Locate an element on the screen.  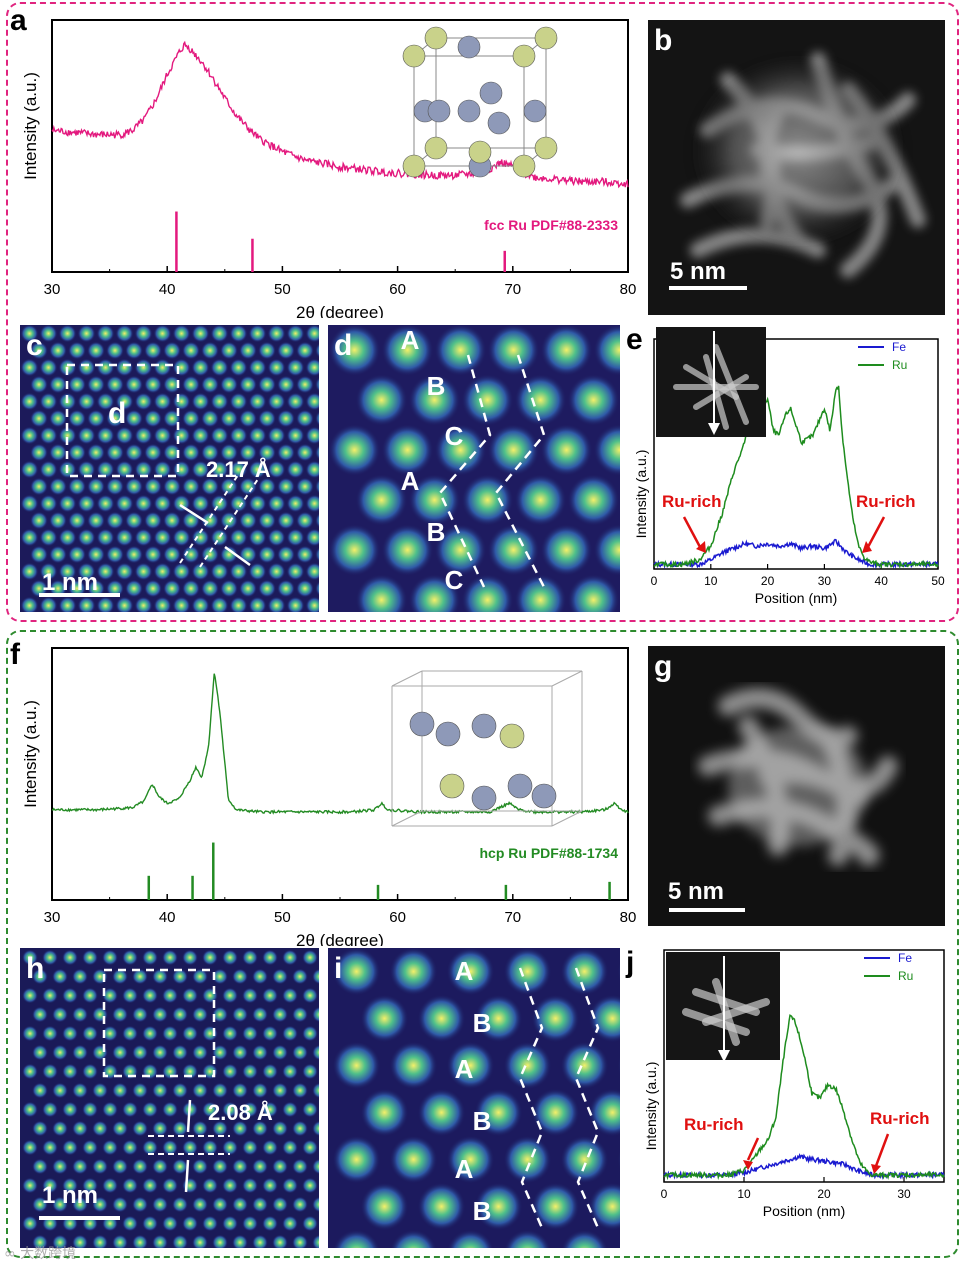
inset-particle is located at coordinates (721, 392).